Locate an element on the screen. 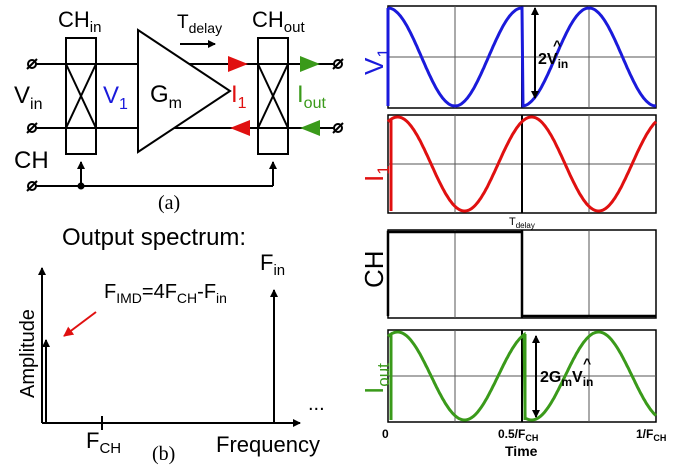  spectrum-fimd-label: FIMD=4FCH-Fin is located at coordinates (165, 293).